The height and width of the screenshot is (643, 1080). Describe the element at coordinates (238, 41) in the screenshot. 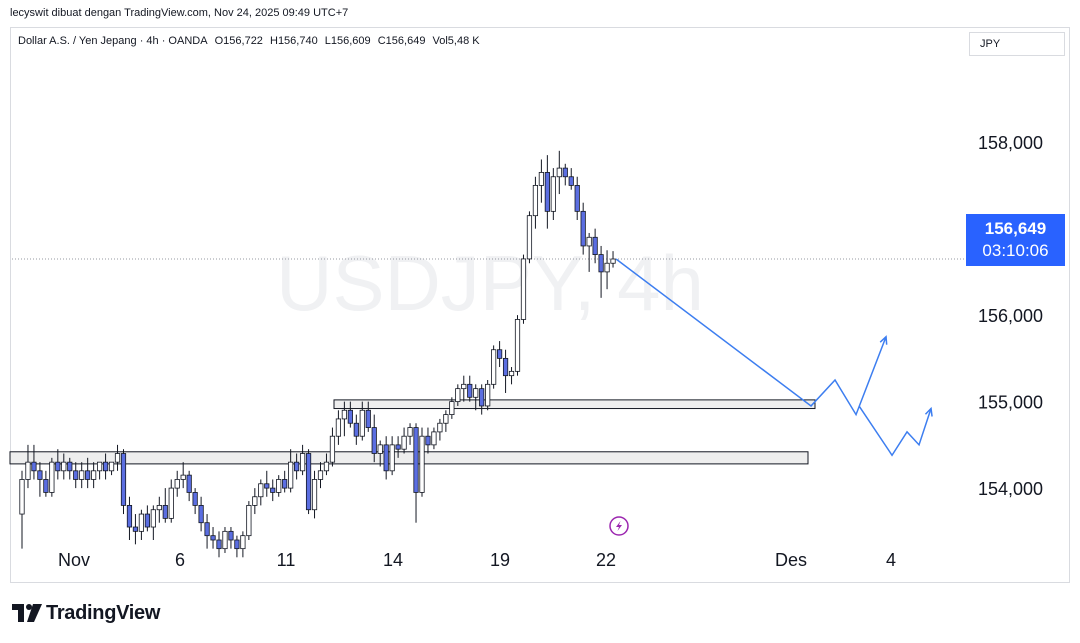

I see `open-value: O156,722` at that location.